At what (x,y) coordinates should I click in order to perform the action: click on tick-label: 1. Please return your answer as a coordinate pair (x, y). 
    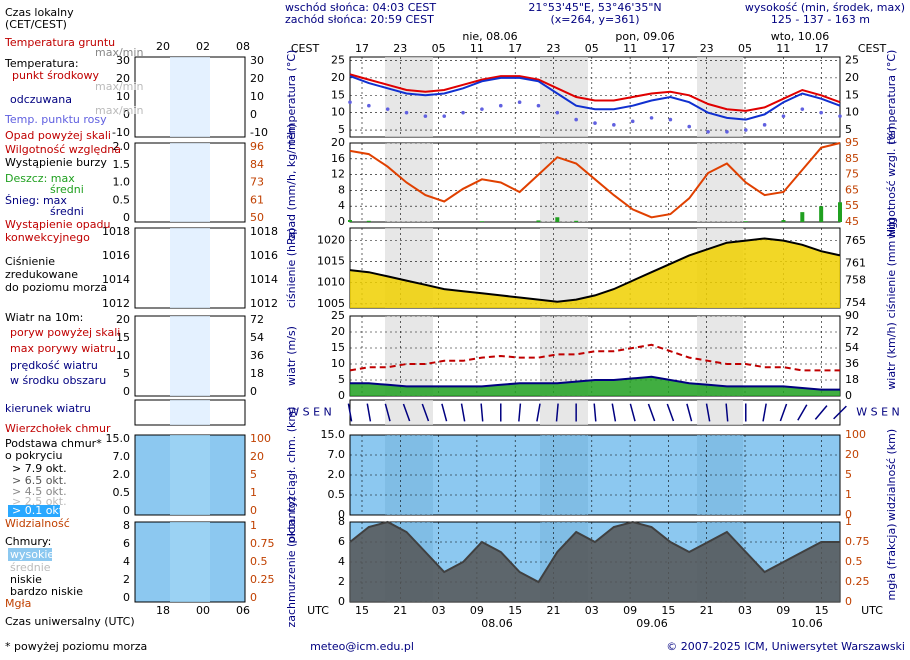
    Looking at the image, I should click on (848, 521).